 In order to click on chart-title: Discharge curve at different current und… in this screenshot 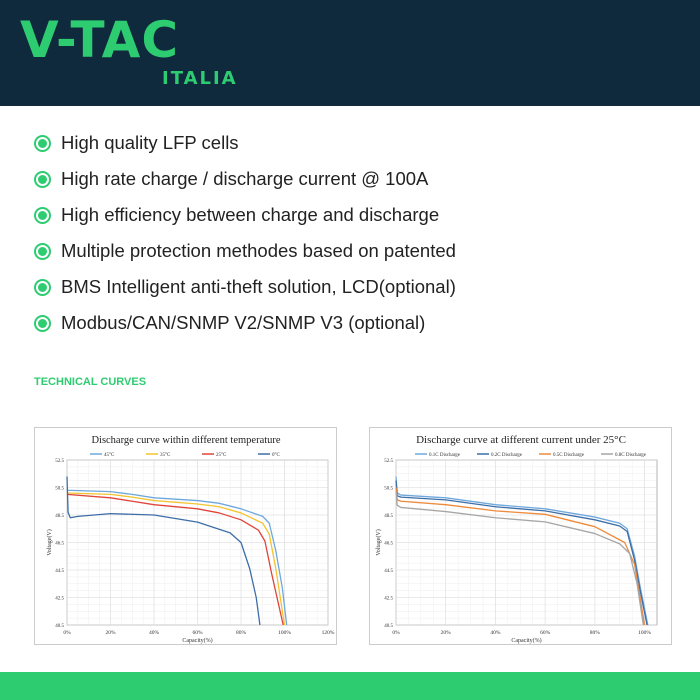, I will do `click(521, 440)`.